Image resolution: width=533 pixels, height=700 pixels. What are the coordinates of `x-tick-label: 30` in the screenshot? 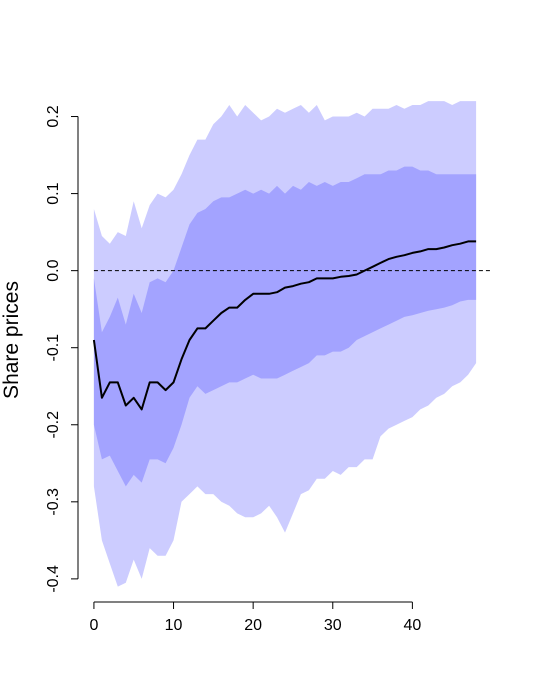 It's located at (333, 625).